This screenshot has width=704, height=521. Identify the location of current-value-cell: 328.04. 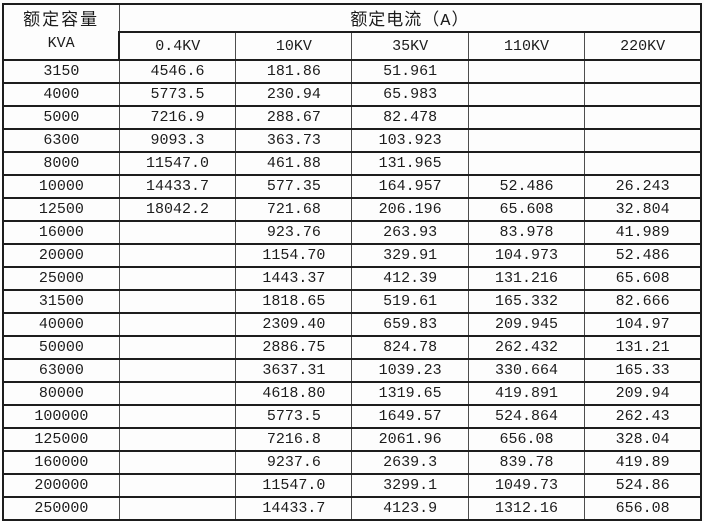
(643, 439).